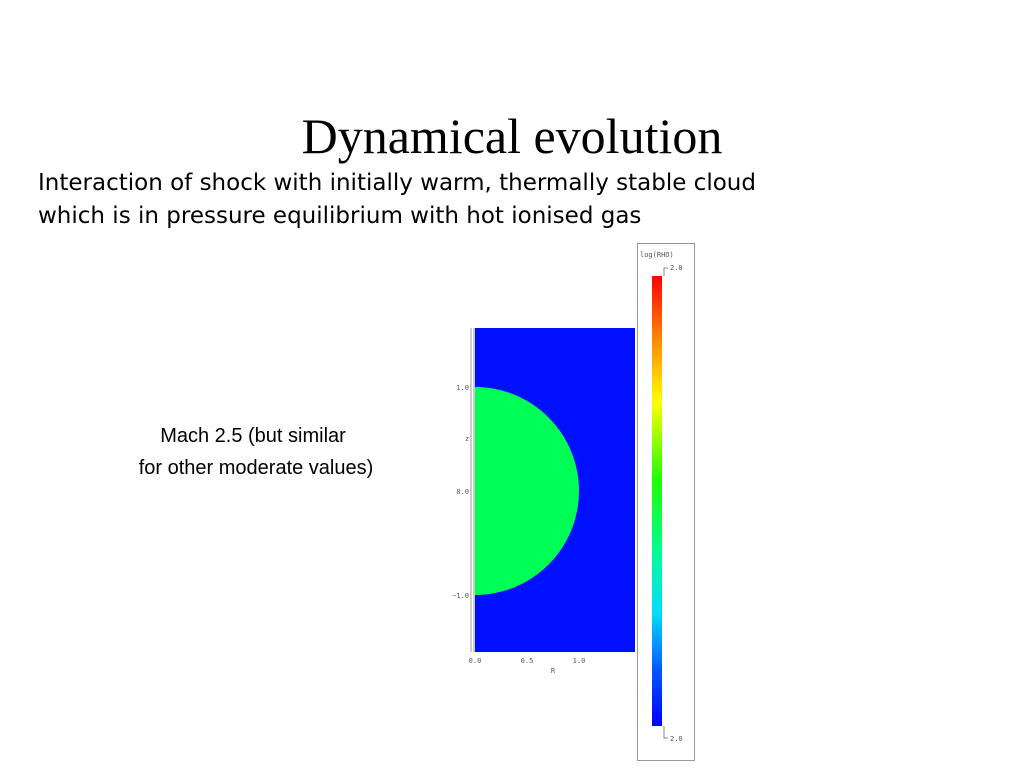 The image size is (1024, 768). What do you see at coordinates (460, 596) in the screenshot?
I see `y-tick-label: −1.0` at bounding box center [460, 596].